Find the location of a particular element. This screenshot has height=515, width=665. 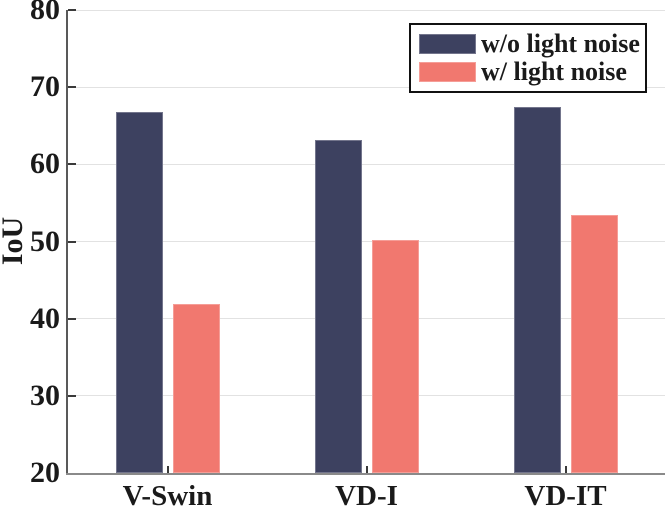

legend-item-w-o-light-noise: w/o light noise is located at coordinates (529, 43).